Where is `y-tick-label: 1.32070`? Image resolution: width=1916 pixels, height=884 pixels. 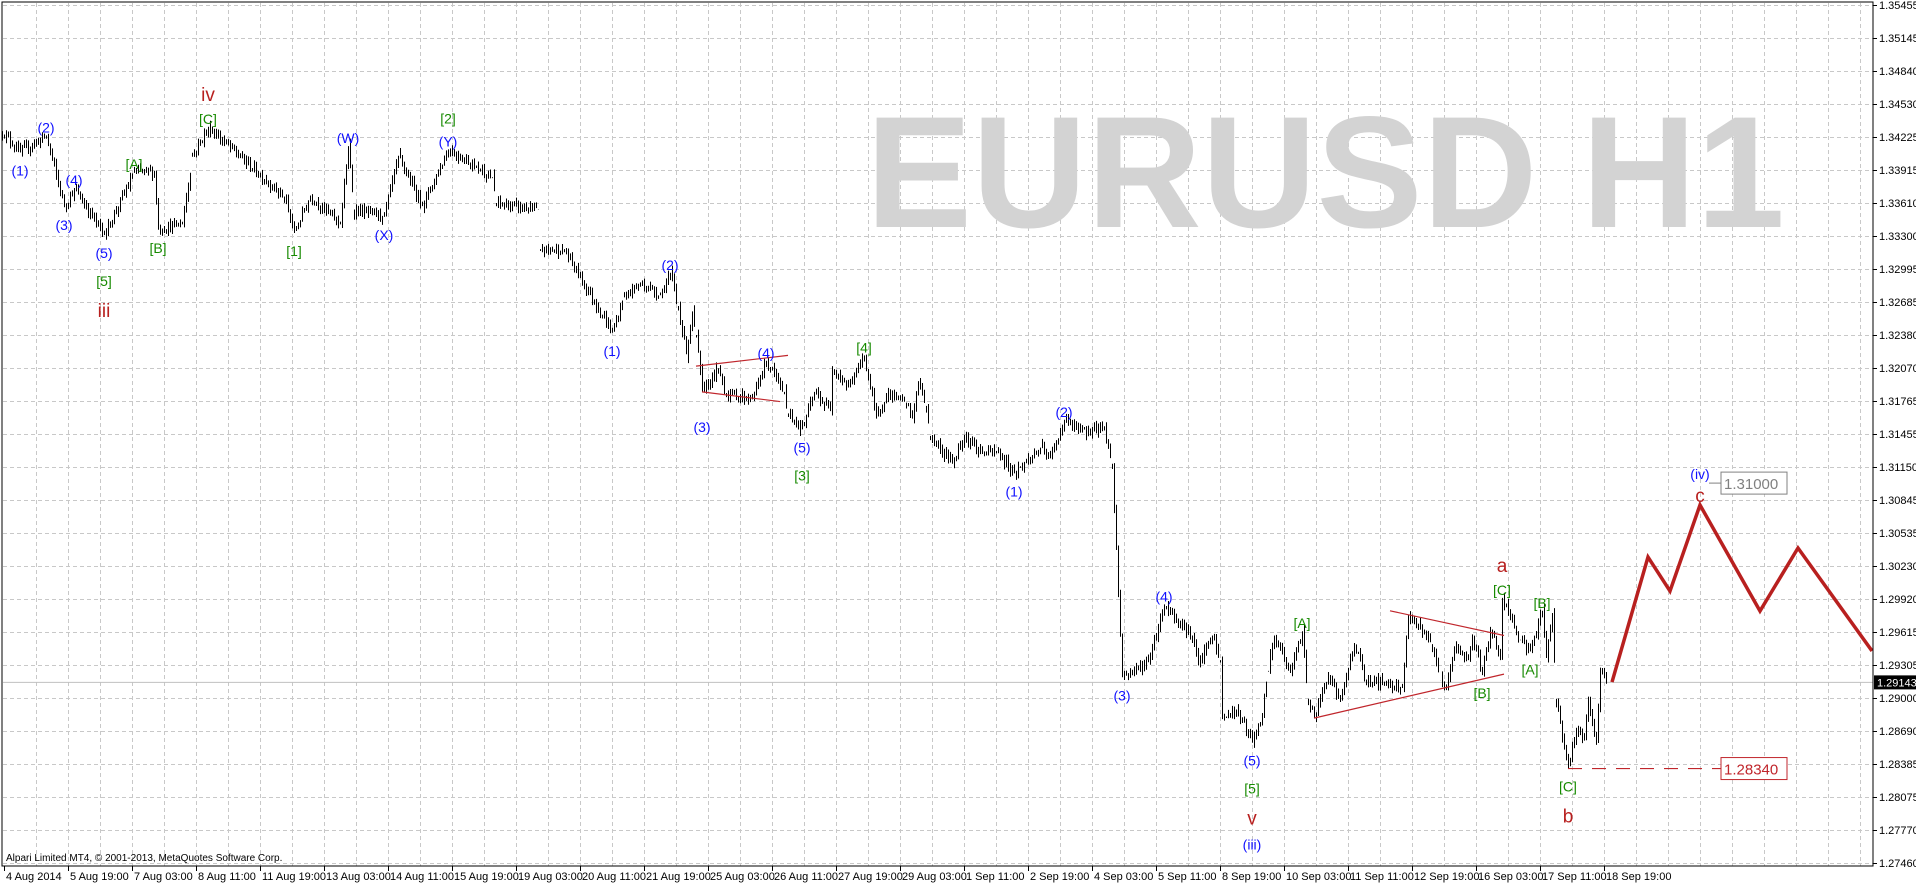
y-tick-label: 1.32070 is located at coordinates (1897, 369).